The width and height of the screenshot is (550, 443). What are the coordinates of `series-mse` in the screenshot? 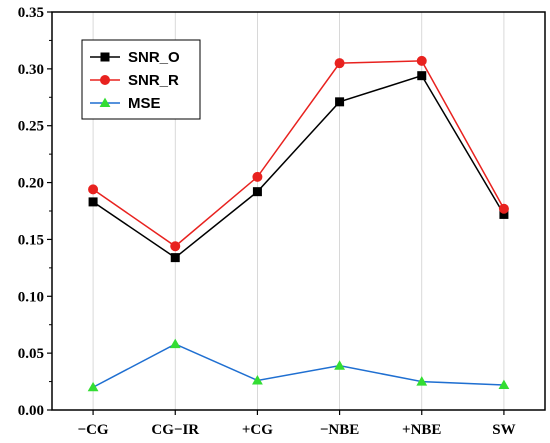 It's located at (298, 365).